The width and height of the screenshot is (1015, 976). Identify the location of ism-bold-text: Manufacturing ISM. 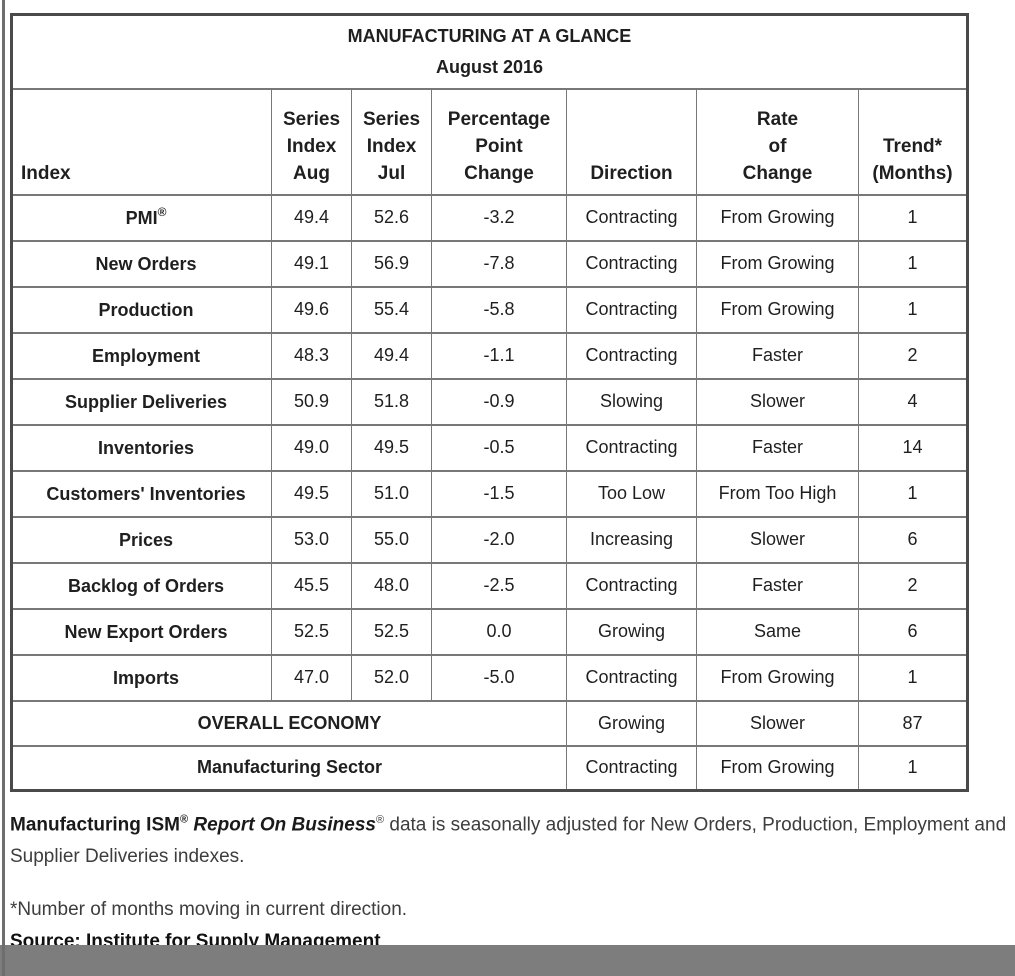
(95, 825).